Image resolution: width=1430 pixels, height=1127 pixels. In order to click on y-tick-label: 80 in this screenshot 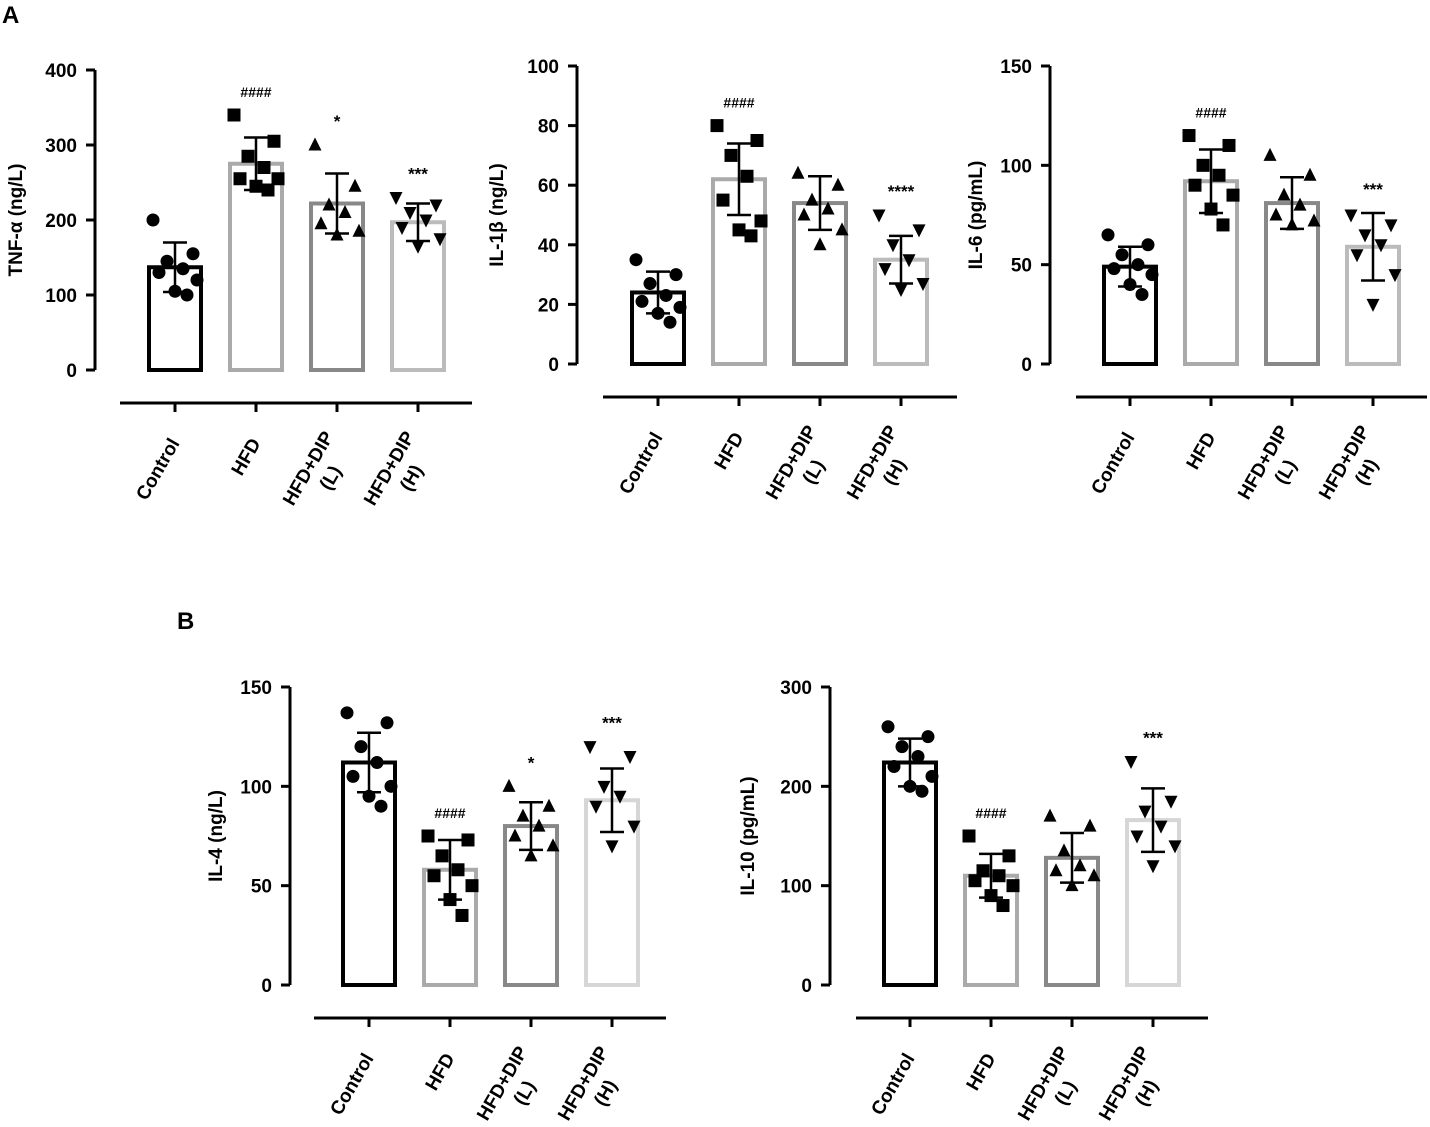, I will do `click(548, 127)`.